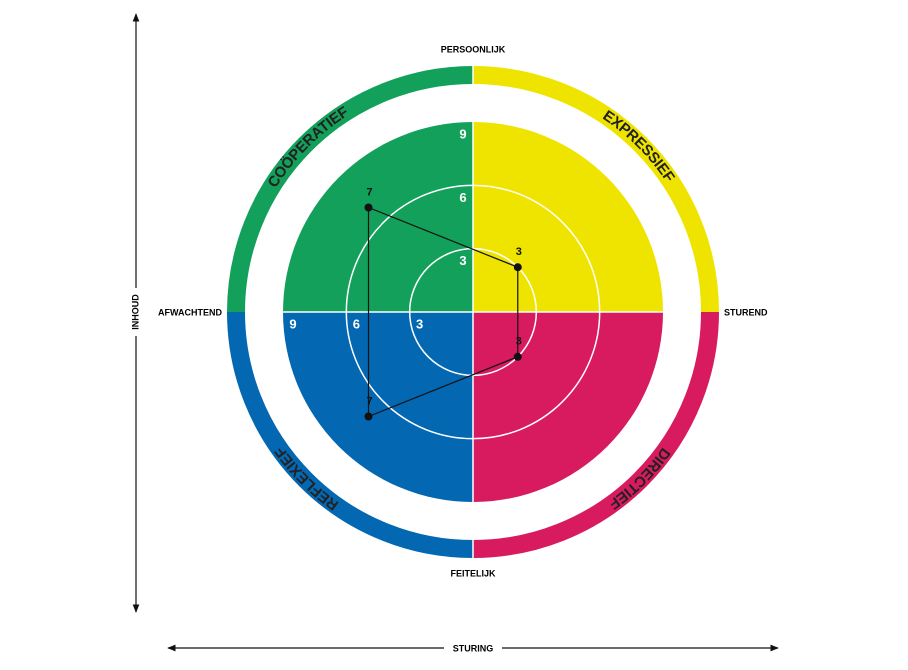  I want to click on quadrant-label: EXPRESSIEF, so click(639, 146).